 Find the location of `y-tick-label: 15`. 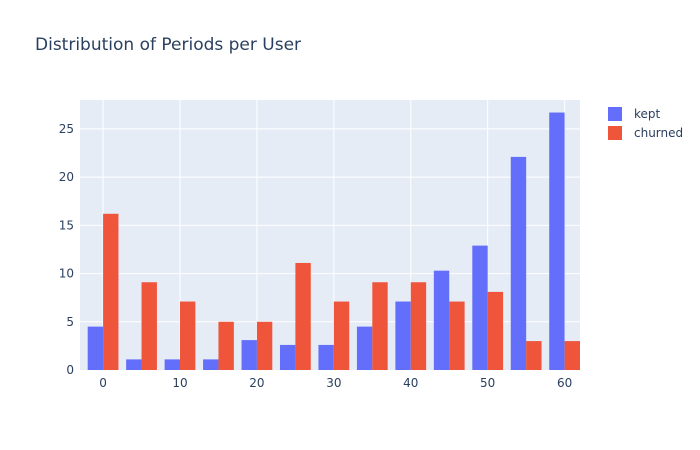

y-tick-label: 15 is located at coordinates (66, 225).